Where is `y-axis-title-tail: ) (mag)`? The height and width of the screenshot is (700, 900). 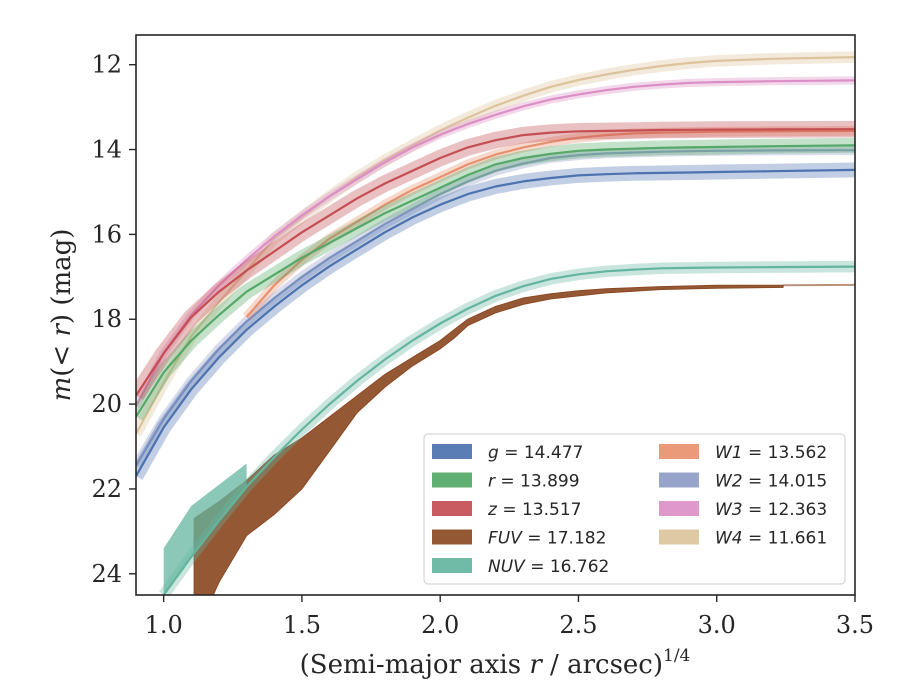
y-axis-title-tail: ) (mag) is located at coordinates (62, 277).